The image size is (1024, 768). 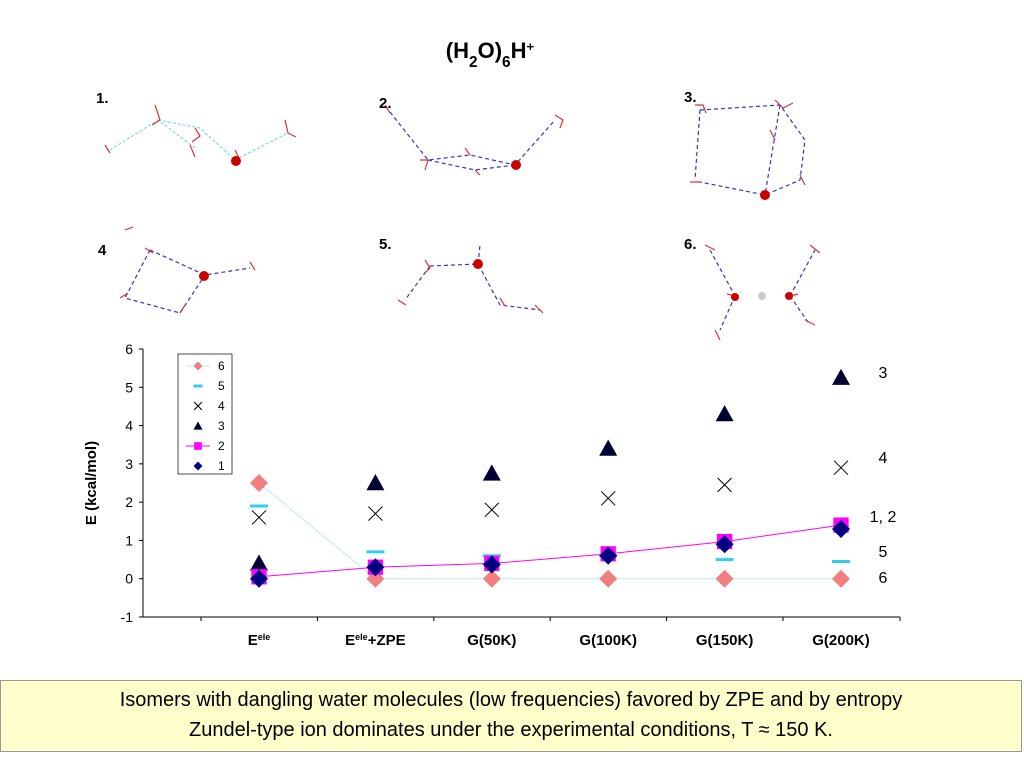 I want to click on annotation: 6, so click(x=883, y=578).